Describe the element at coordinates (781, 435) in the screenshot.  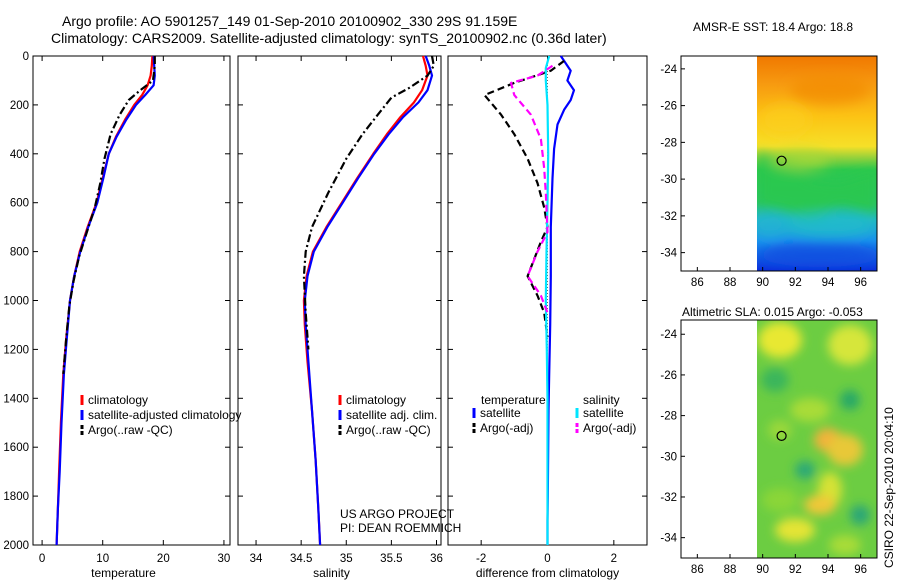
I see `sla-argo-location-marker` at that location.